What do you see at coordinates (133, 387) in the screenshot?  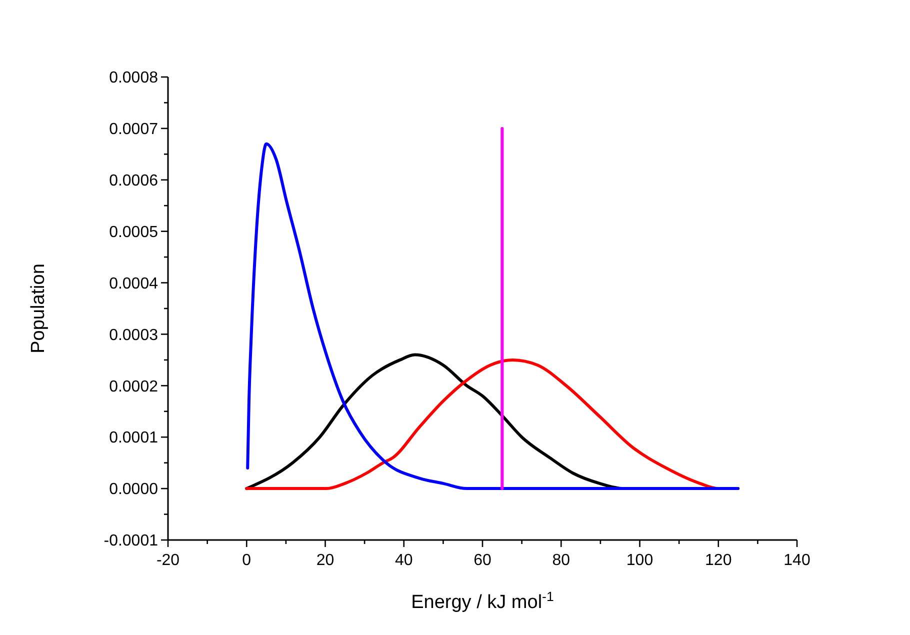 I see `y-tick-label: 0.0002` at bounding box center [133, 387].